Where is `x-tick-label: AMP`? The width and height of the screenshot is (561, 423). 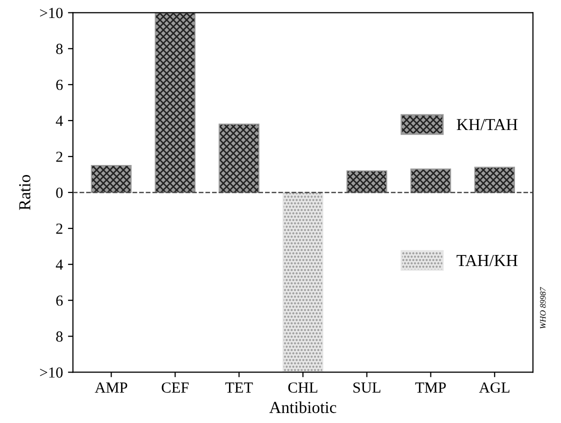 x-tick-label: AMP is located at coordinates (111, 387).